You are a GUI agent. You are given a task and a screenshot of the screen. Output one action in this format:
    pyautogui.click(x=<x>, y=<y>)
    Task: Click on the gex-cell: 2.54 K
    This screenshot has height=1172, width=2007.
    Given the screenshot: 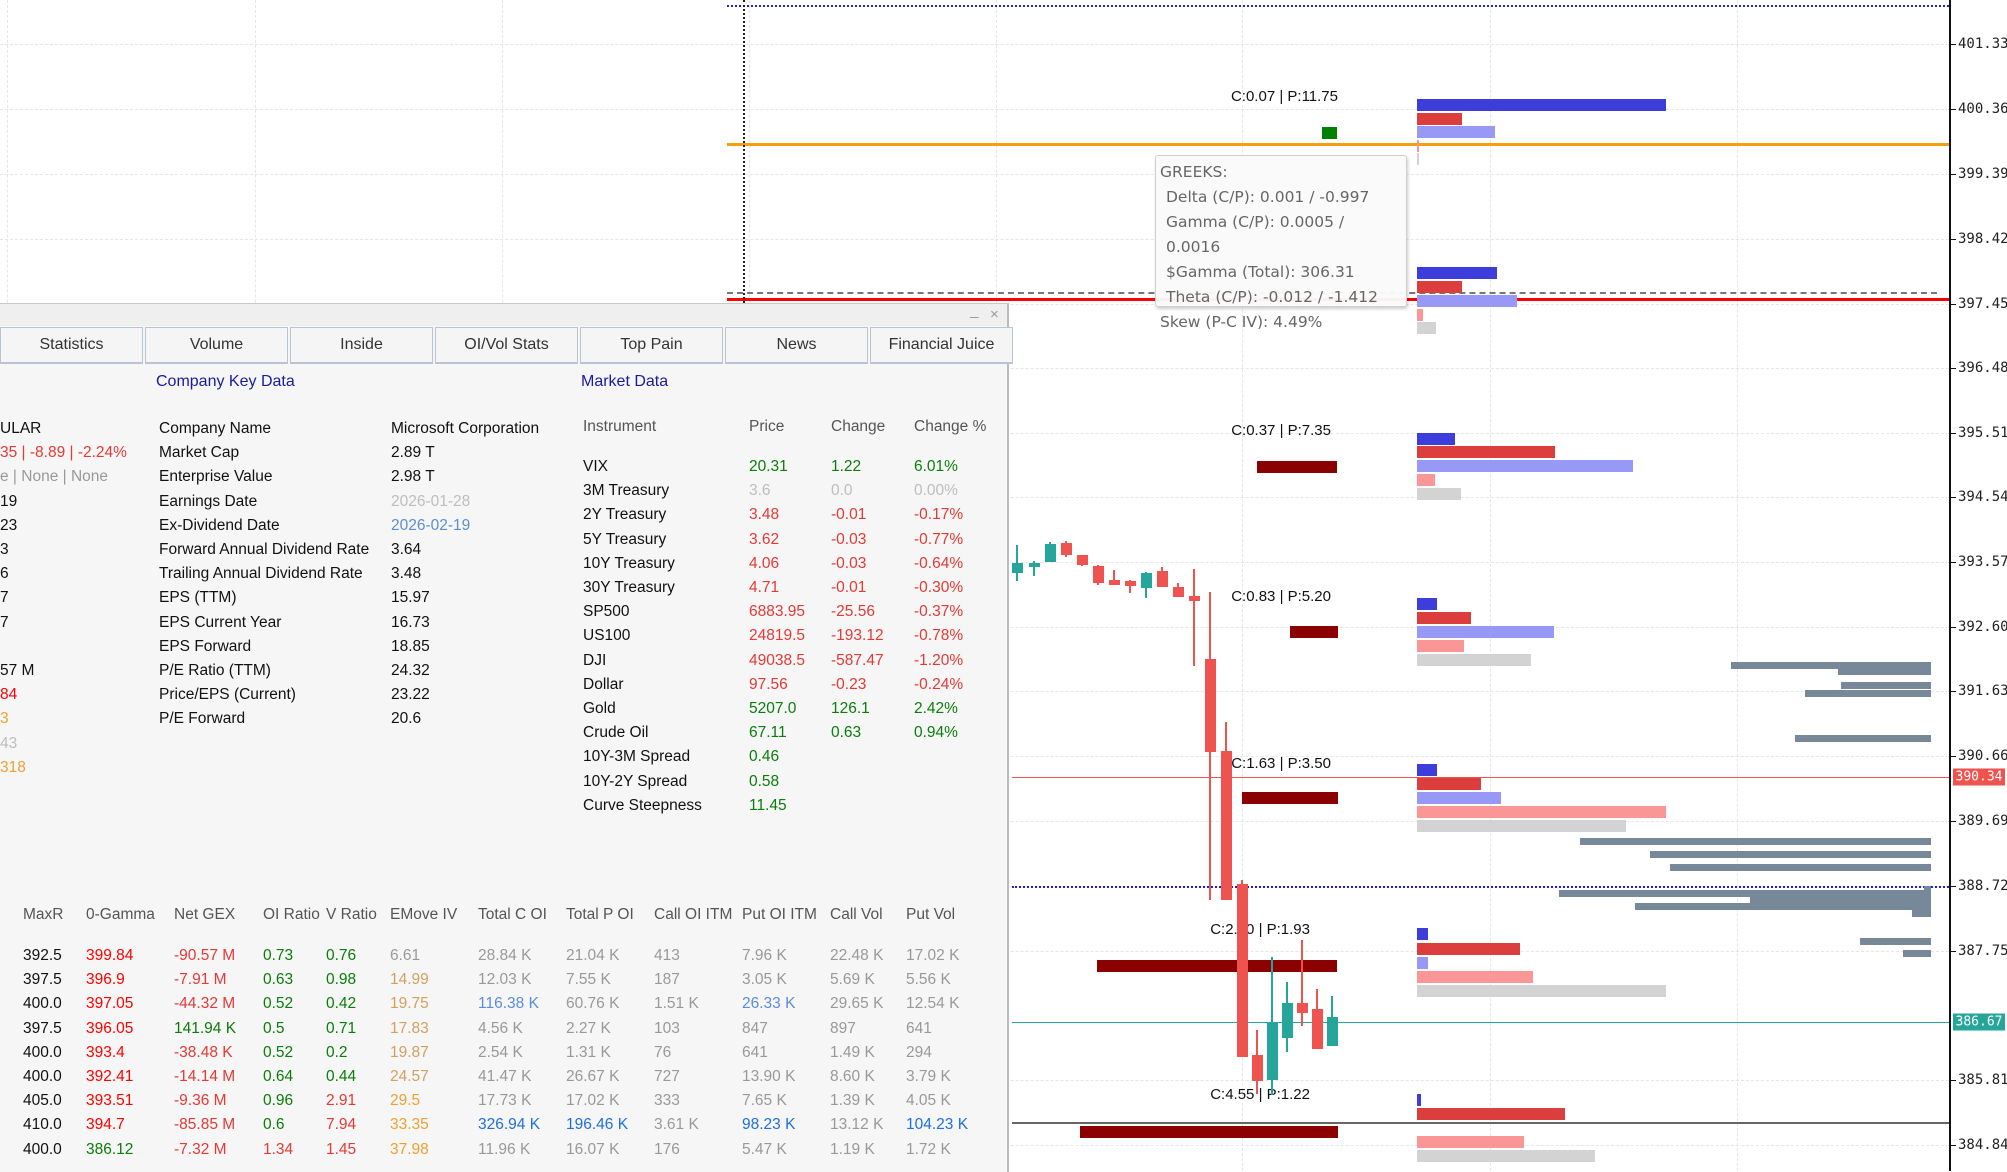 What is the action you would take?
    pyautogui.click(x=500, y=1052)
    